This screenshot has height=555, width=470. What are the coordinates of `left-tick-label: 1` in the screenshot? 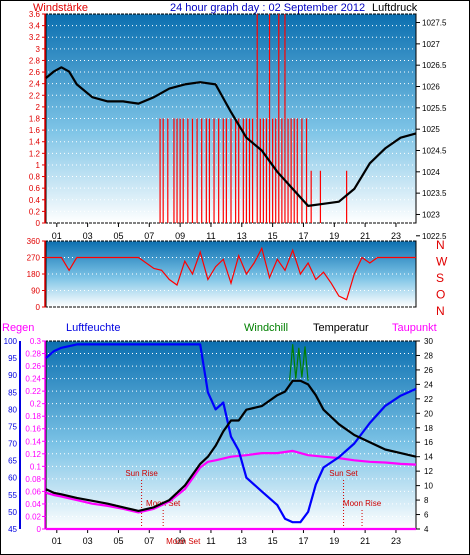 It's located at (38, 165).